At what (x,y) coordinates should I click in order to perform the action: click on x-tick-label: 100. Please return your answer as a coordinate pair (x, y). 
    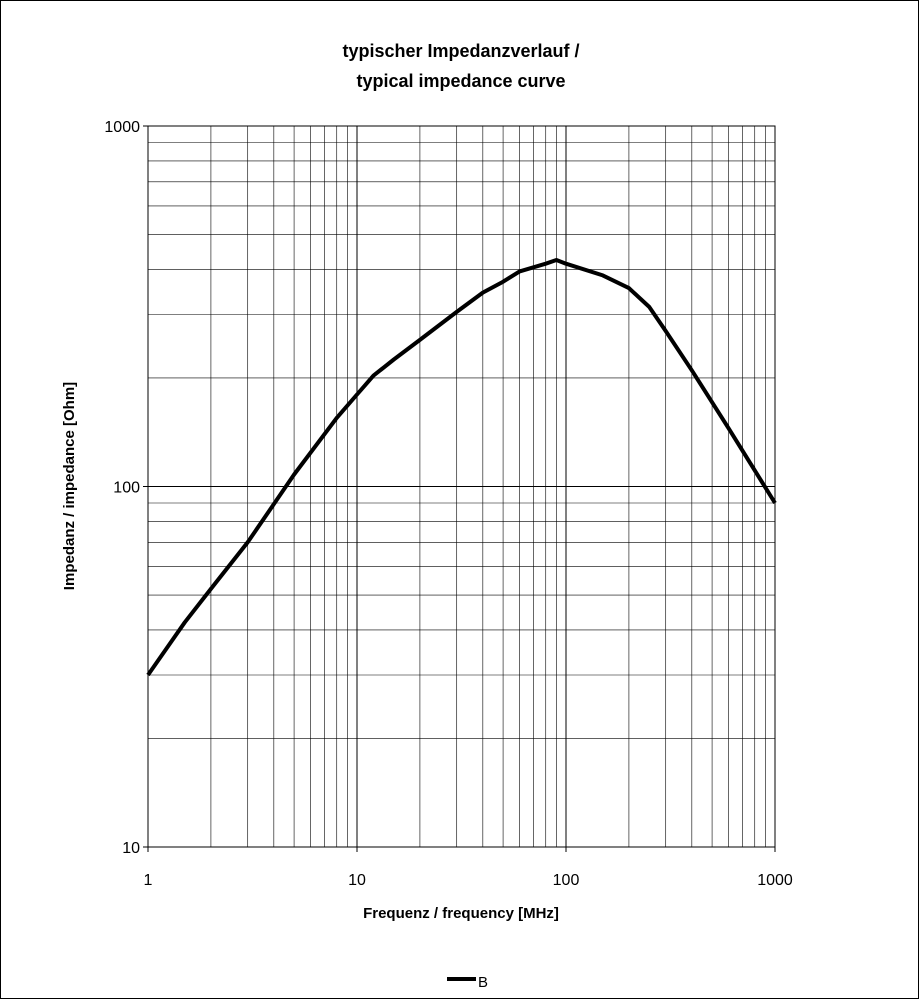
    Looking at the image, I should click on (566, 880).